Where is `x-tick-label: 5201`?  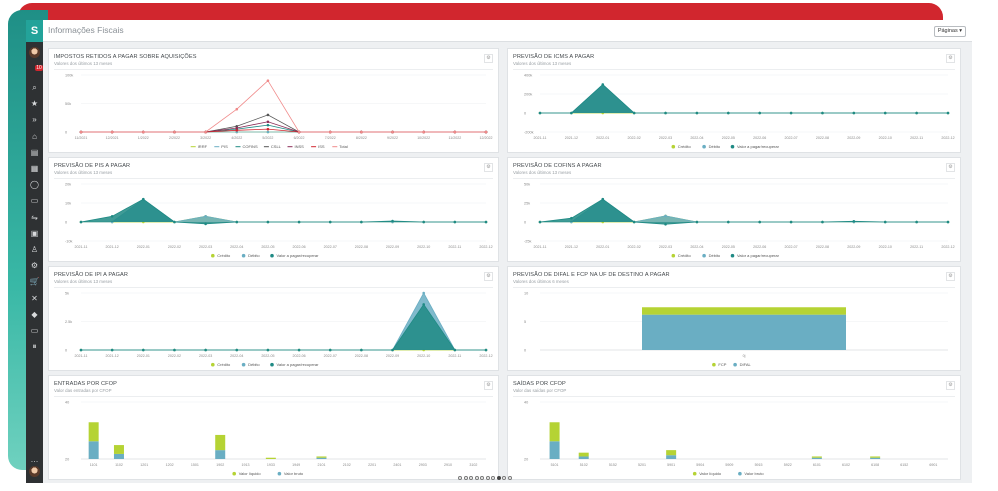 x-tick-label: 5201 is located at coordinates (642, 465).